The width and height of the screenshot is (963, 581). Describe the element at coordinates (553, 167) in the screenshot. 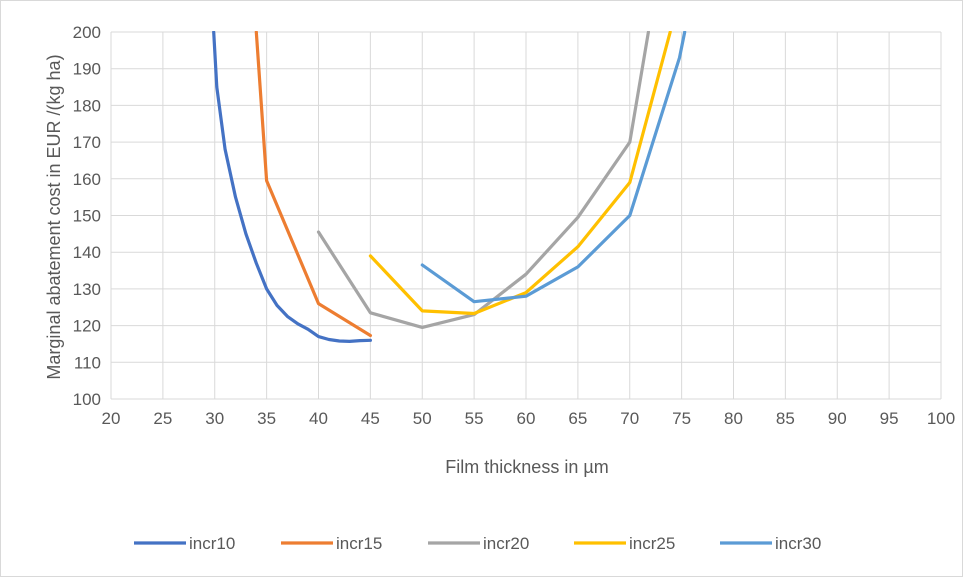

I see `series-line-incr30` at that location.